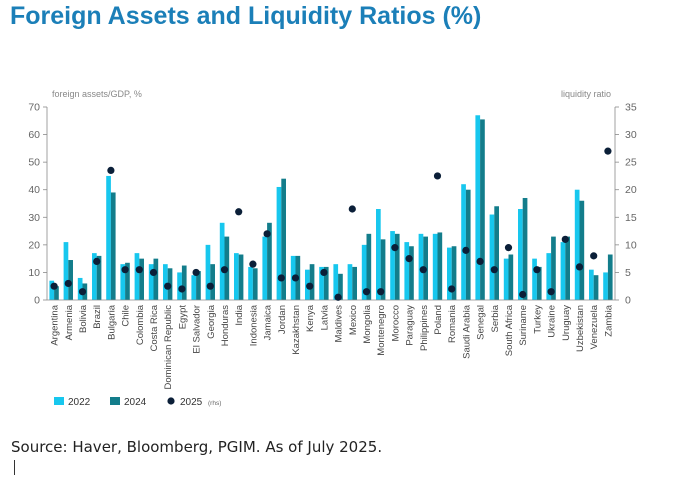  What do you see at coordinates (111, 322) in the screenshot?
I see `x-tick-label-4: Bulgaria` at bounding box center [111, 322].